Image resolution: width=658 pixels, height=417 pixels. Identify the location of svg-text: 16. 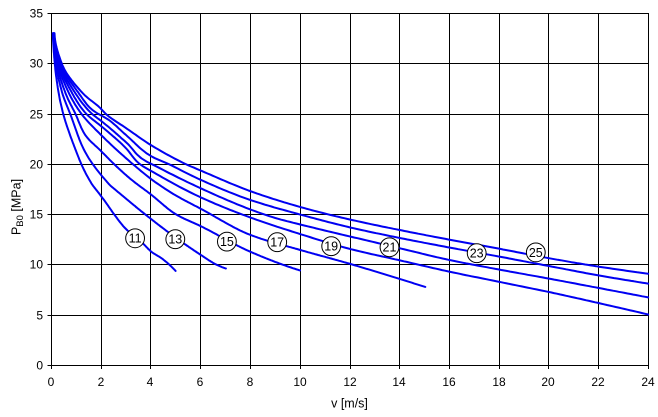
(449, 382).